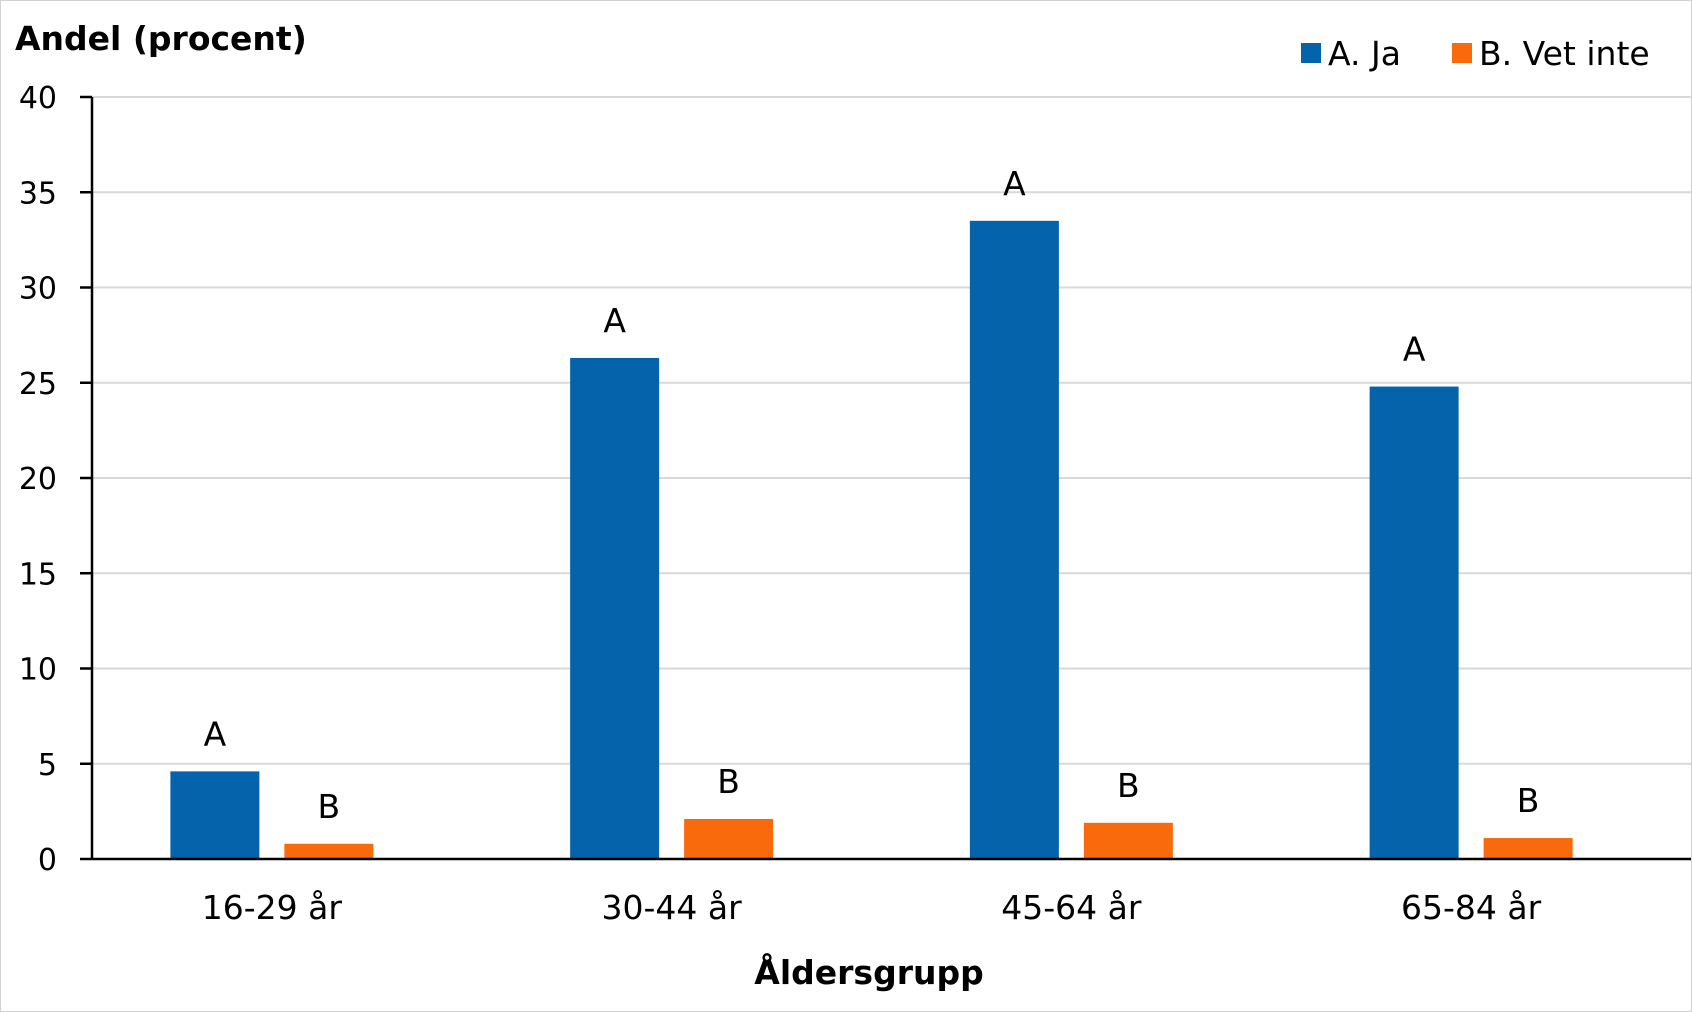  I want to click on x-tick-label: 30-44 år, so click(672, 907).